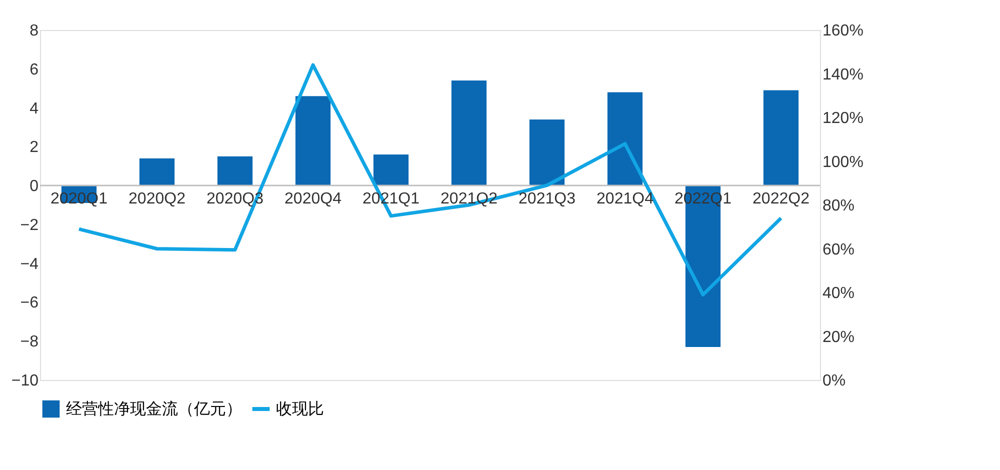 This screenshot has height=470, width=1000. What do you see at coordinates (29, 264) in the screenshot?
I see `y-tick-label: −4` at bounding box center [29, 264].